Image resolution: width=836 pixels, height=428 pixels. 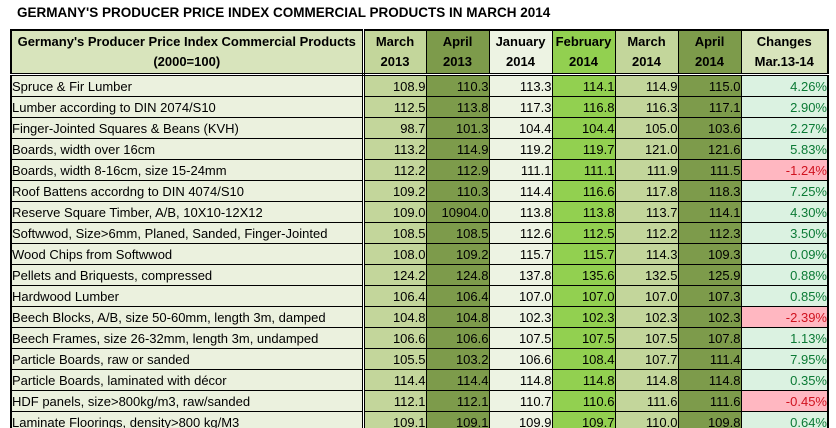 I want to click on value-cell: 108.0, so click(x=394, y=254).